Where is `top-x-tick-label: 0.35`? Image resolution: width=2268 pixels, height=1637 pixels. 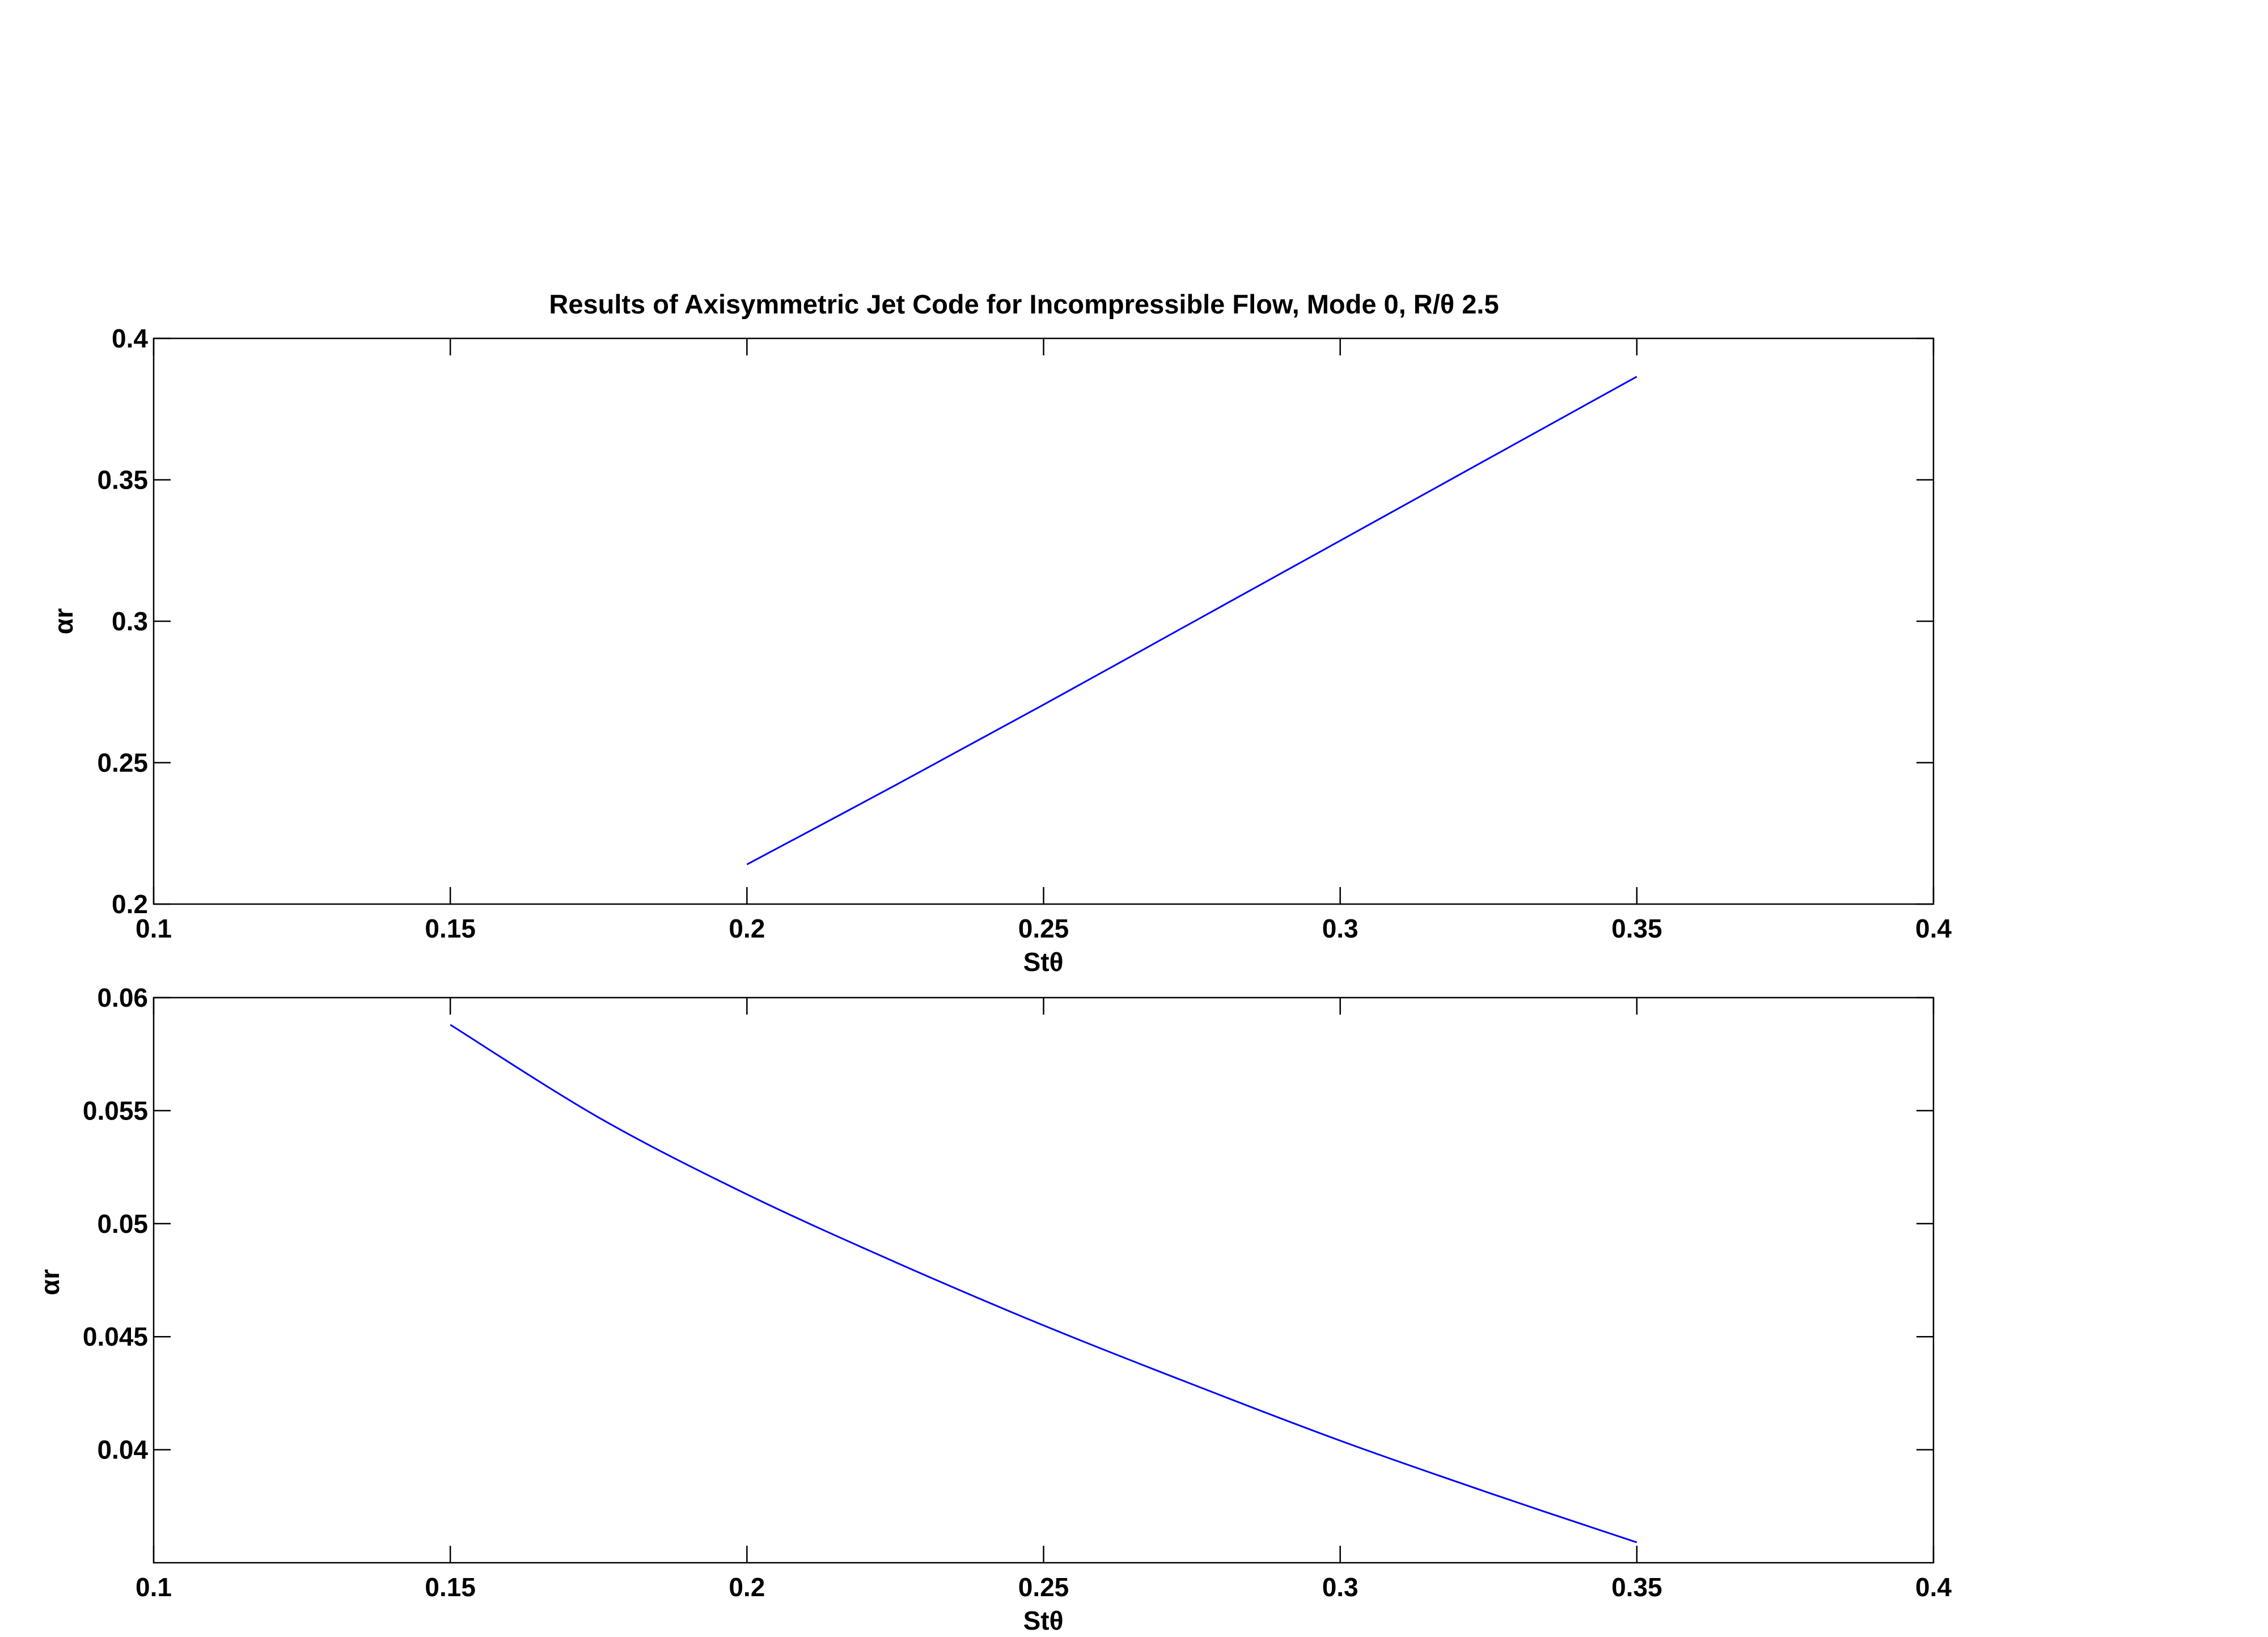
top-x-tick-label: 0.35 is located at coordinates (1636, 928).